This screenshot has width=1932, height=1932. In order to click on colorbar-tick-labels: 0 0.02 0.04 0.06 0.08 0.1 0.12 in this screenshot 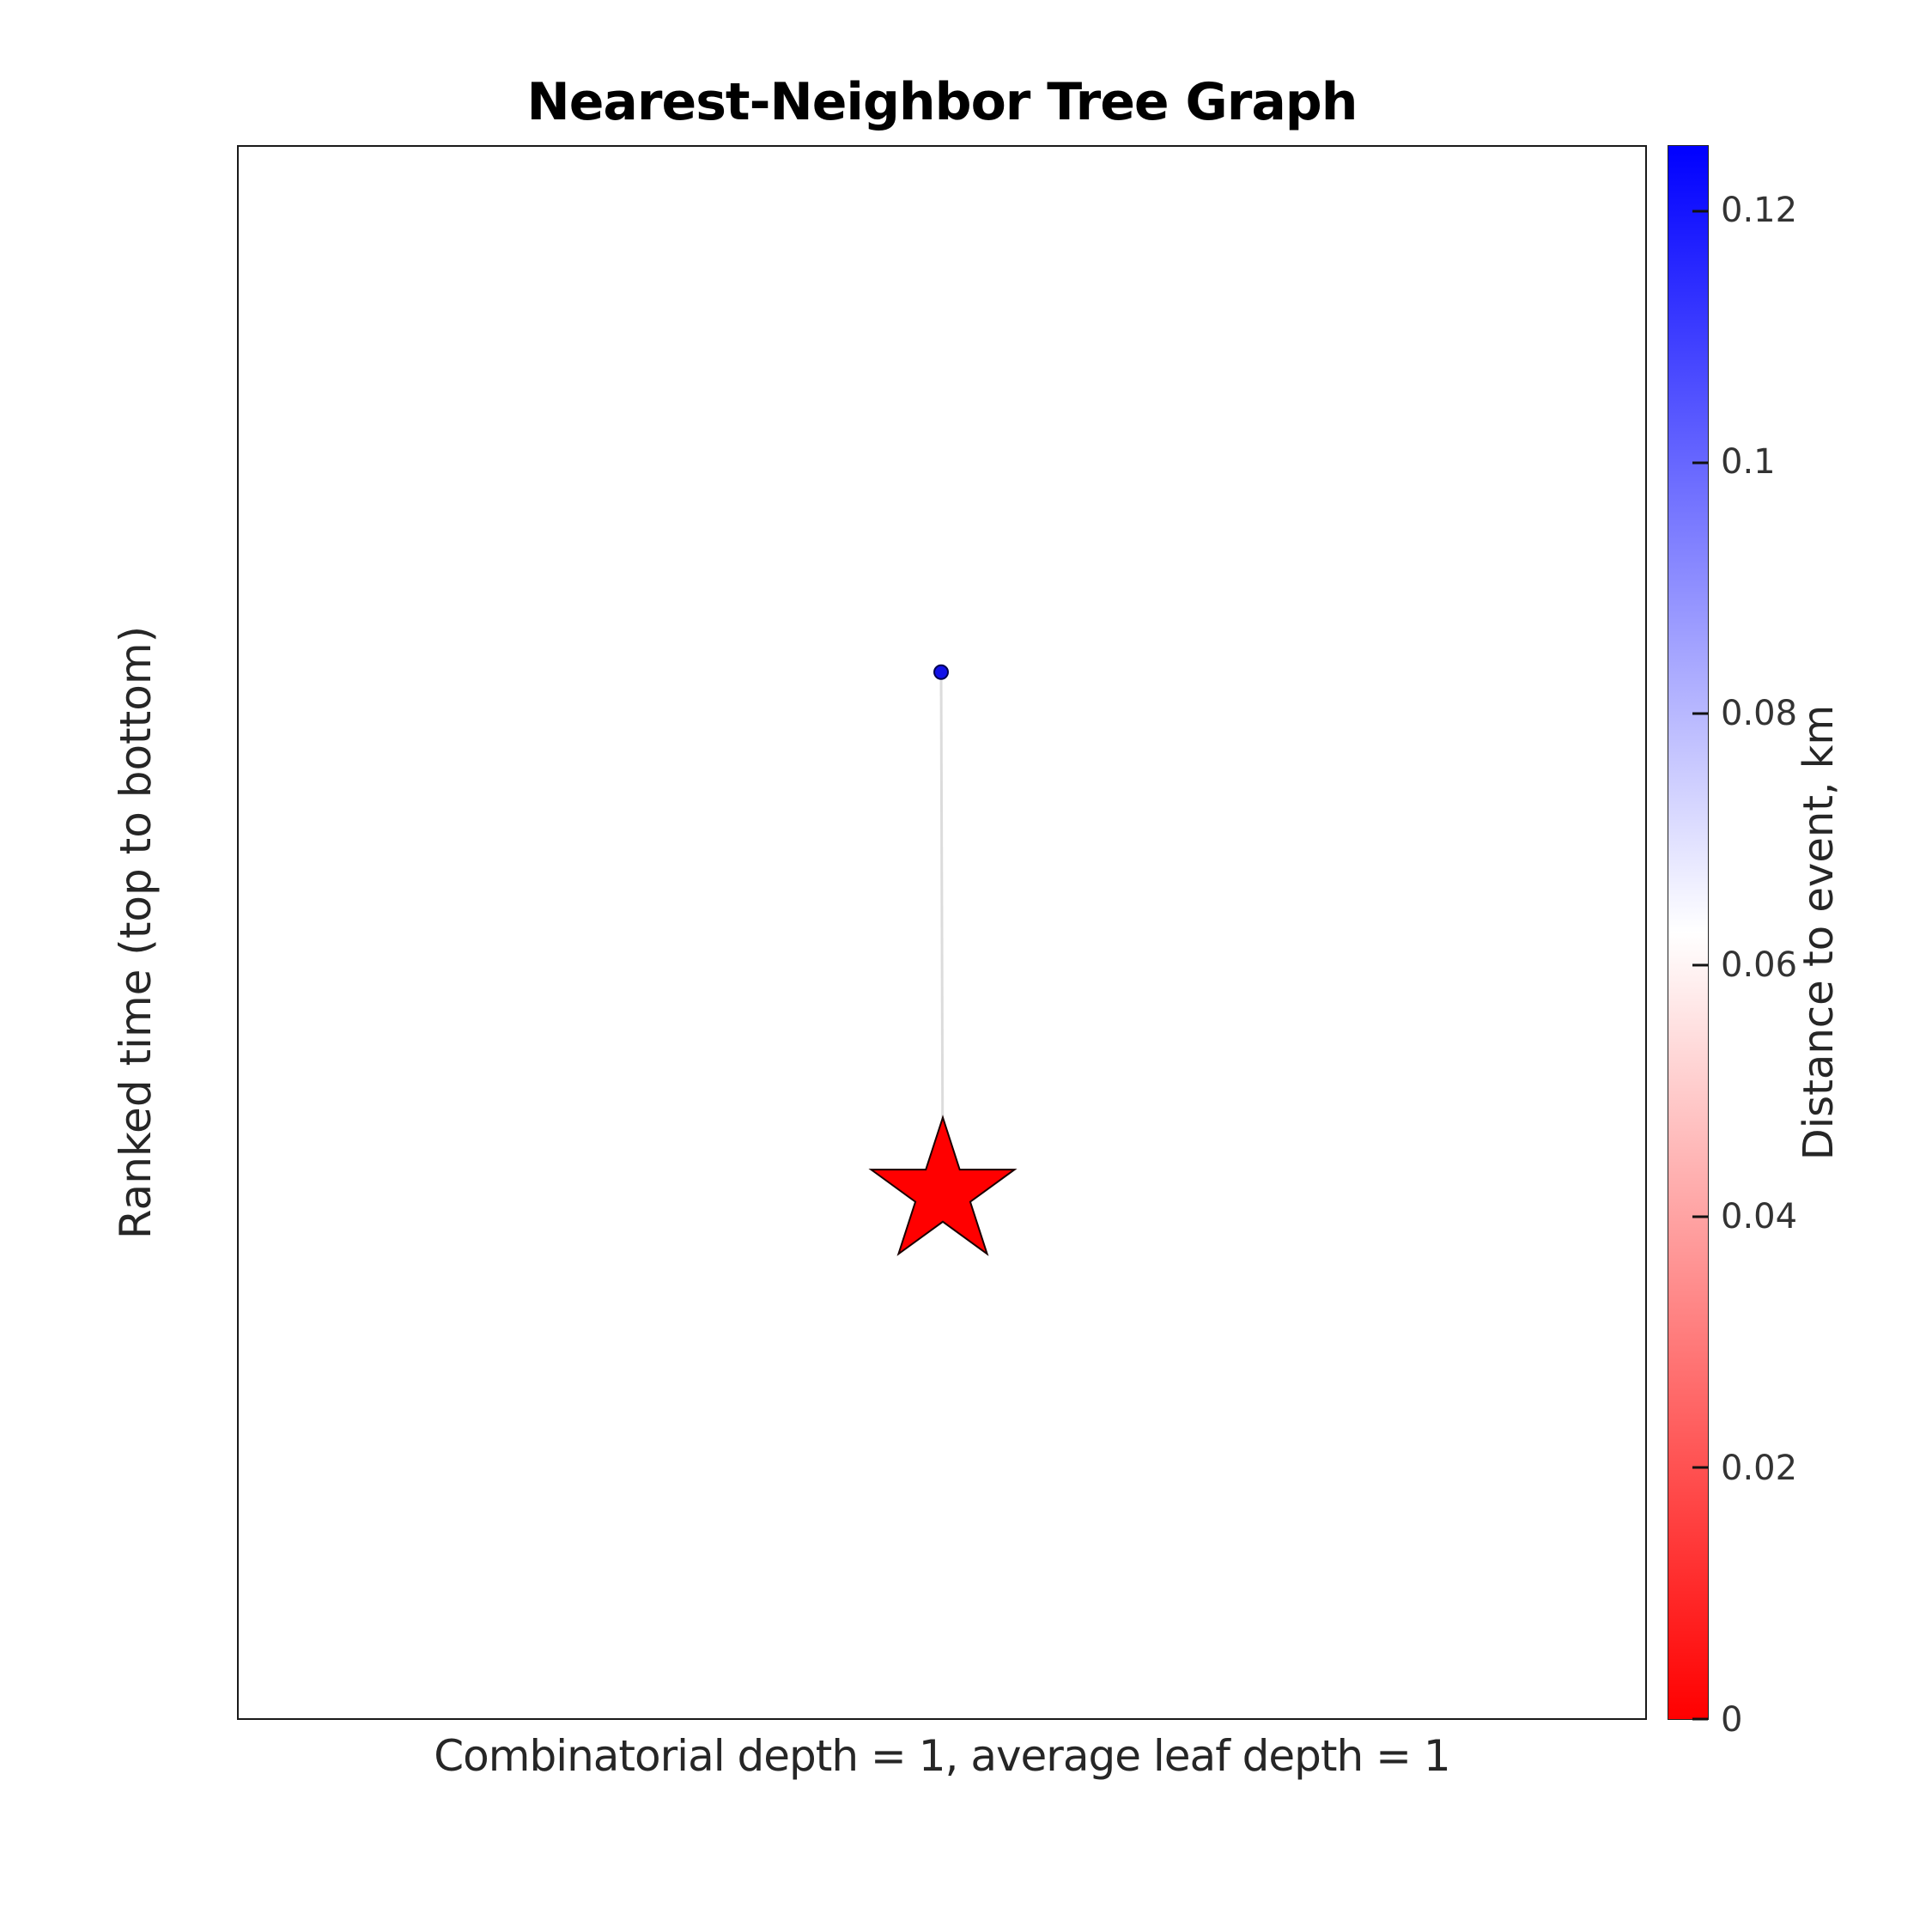, I will do `click(1824, 943)`.